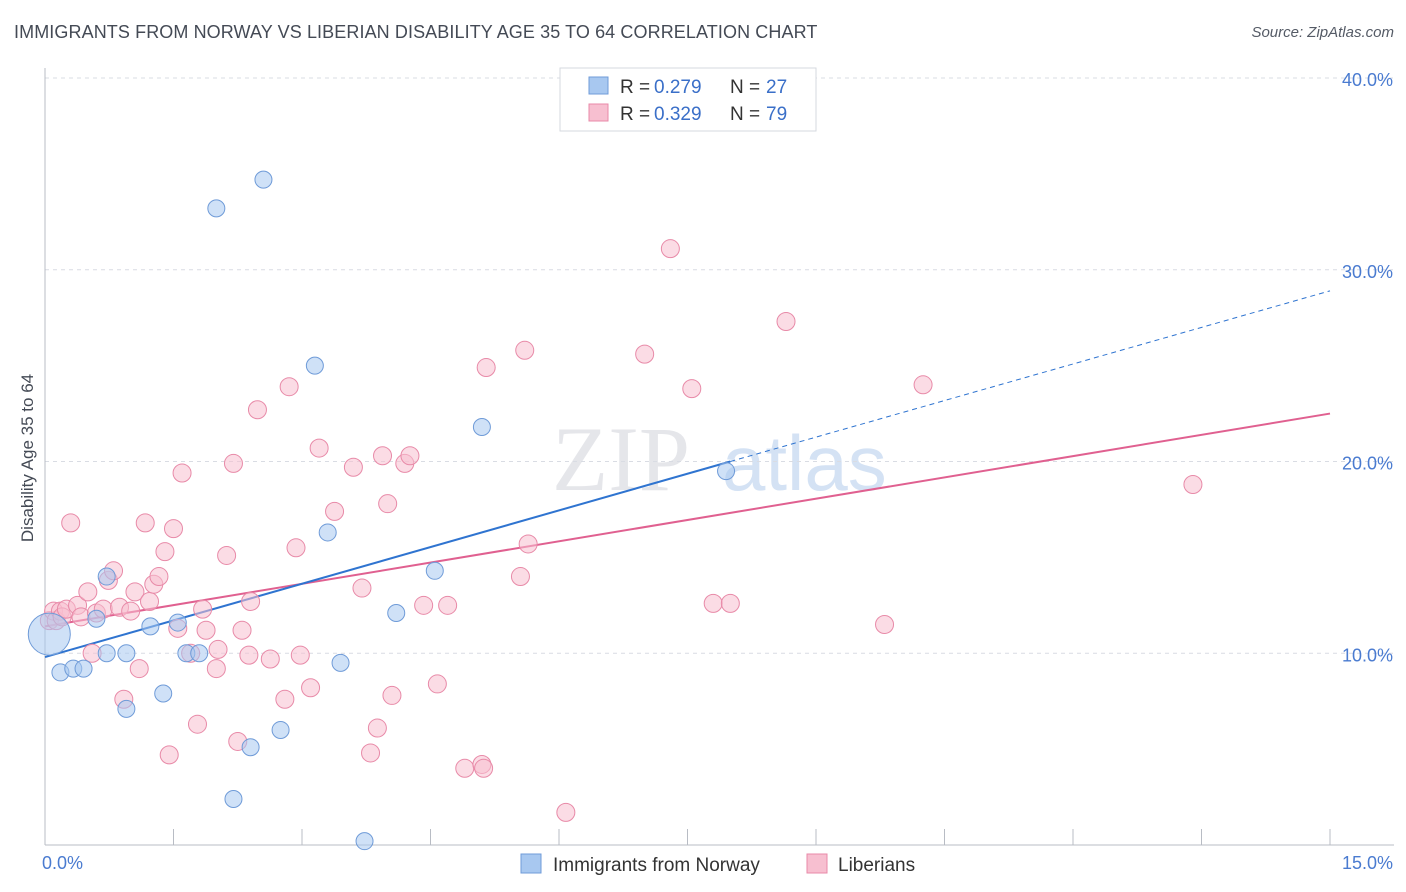 The image size is (1406, 892). I want to click on x-tick-label-min: 0.0%, so click(62, 863).